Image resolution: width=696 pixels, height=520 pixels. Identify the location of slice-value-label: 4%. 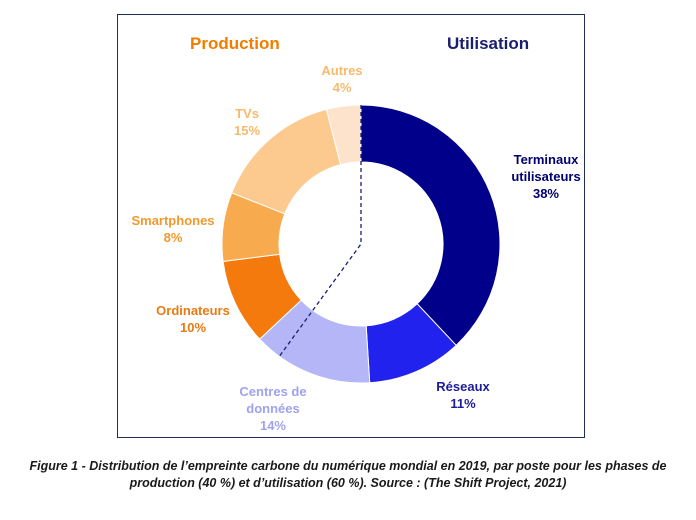
(342, 87).